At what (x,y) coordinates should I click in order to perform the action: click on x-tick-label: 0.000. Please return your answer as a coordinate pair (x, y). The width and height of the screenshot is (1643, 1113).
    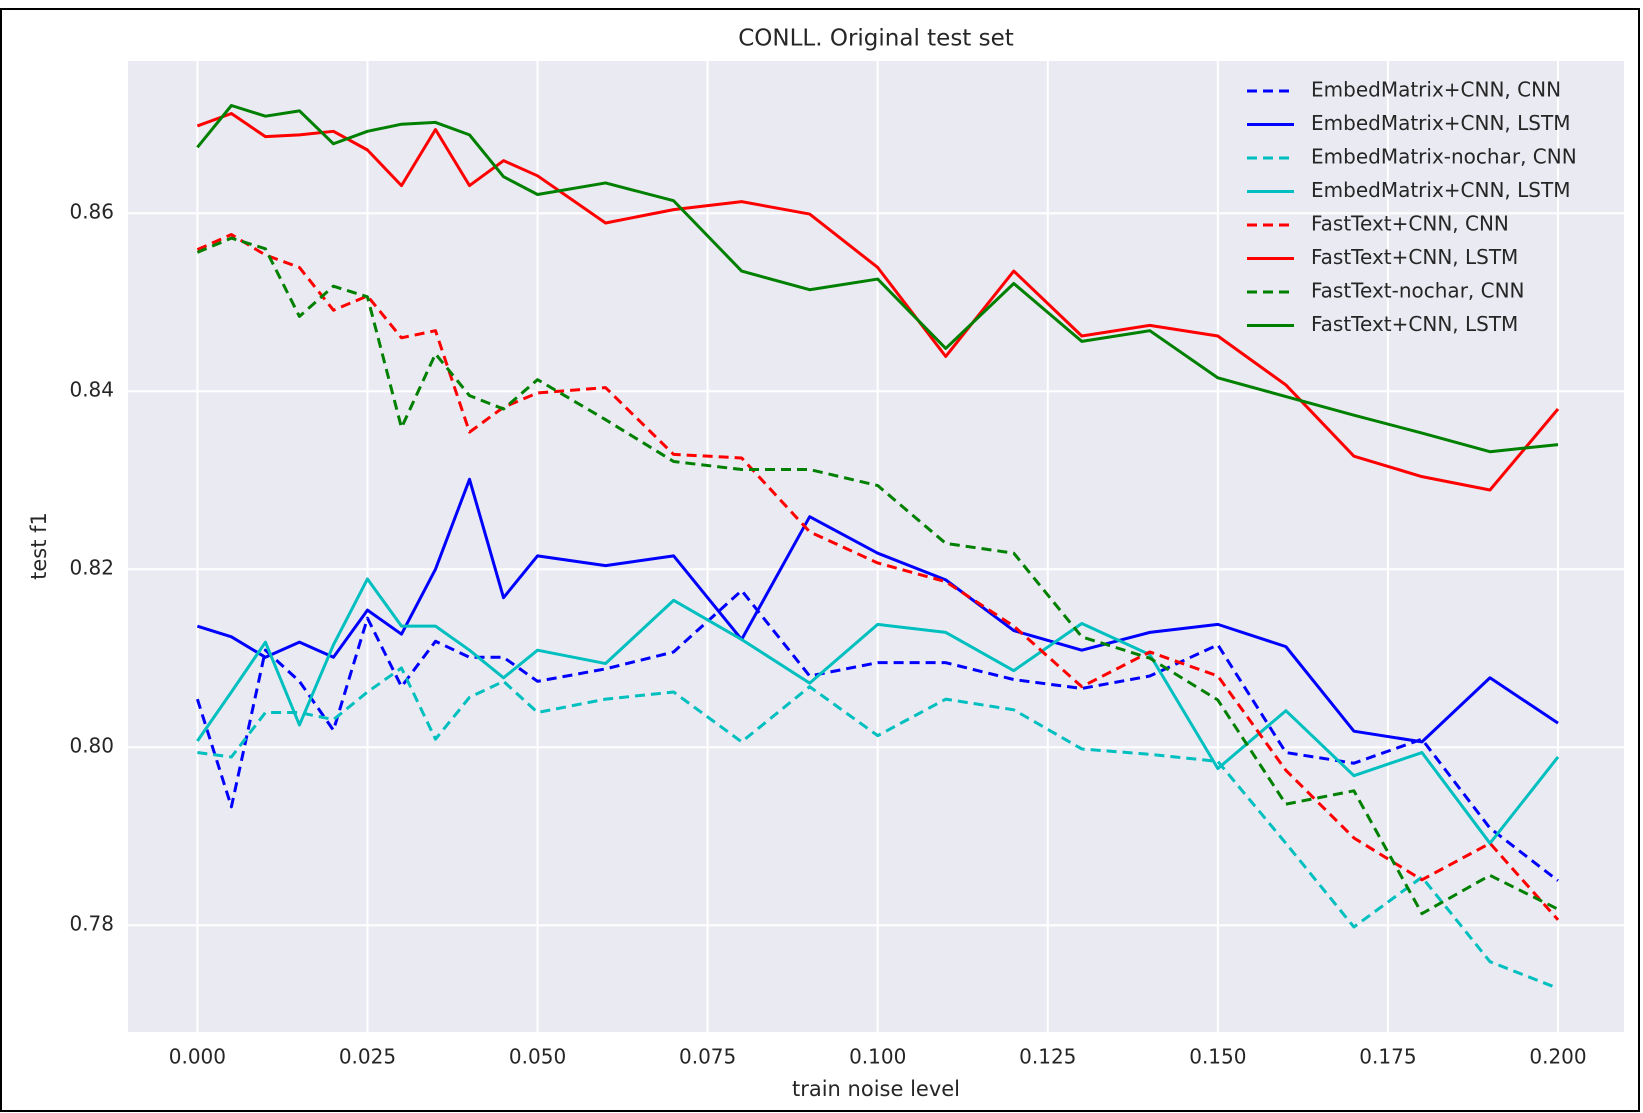
    Looking at the image, I should click on (197, 1057).